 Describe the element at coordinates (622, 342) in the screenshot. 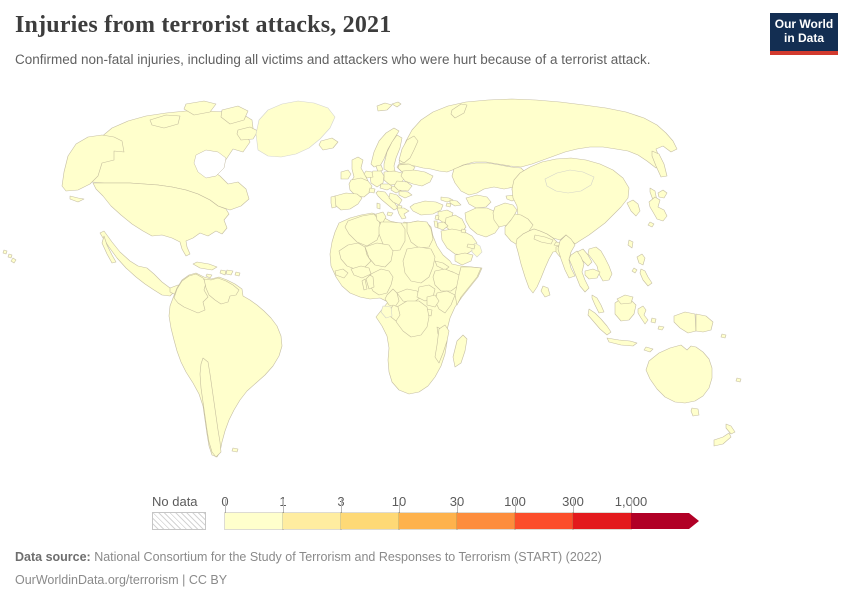

I see `region-java` at that location.